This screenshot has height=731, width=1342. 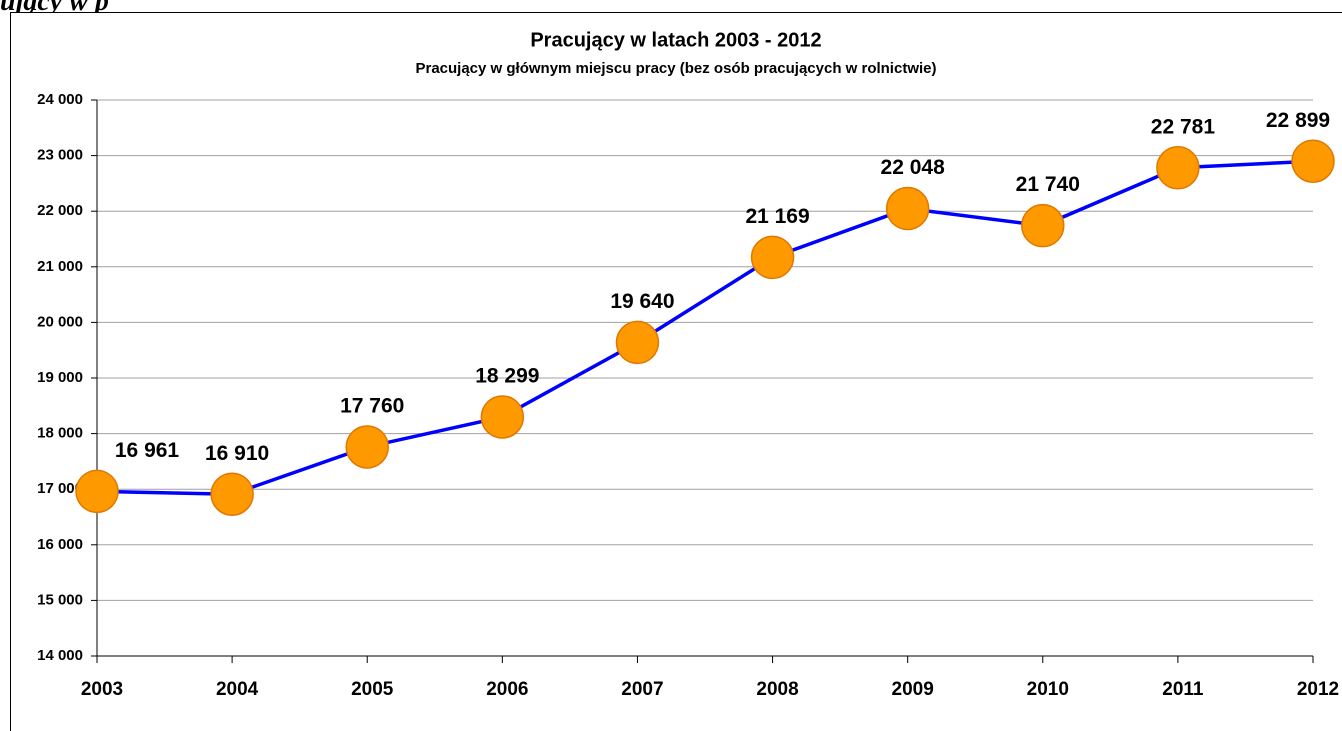 I want to click on x-tick-label: 2012, so click(x=1318, y=689).